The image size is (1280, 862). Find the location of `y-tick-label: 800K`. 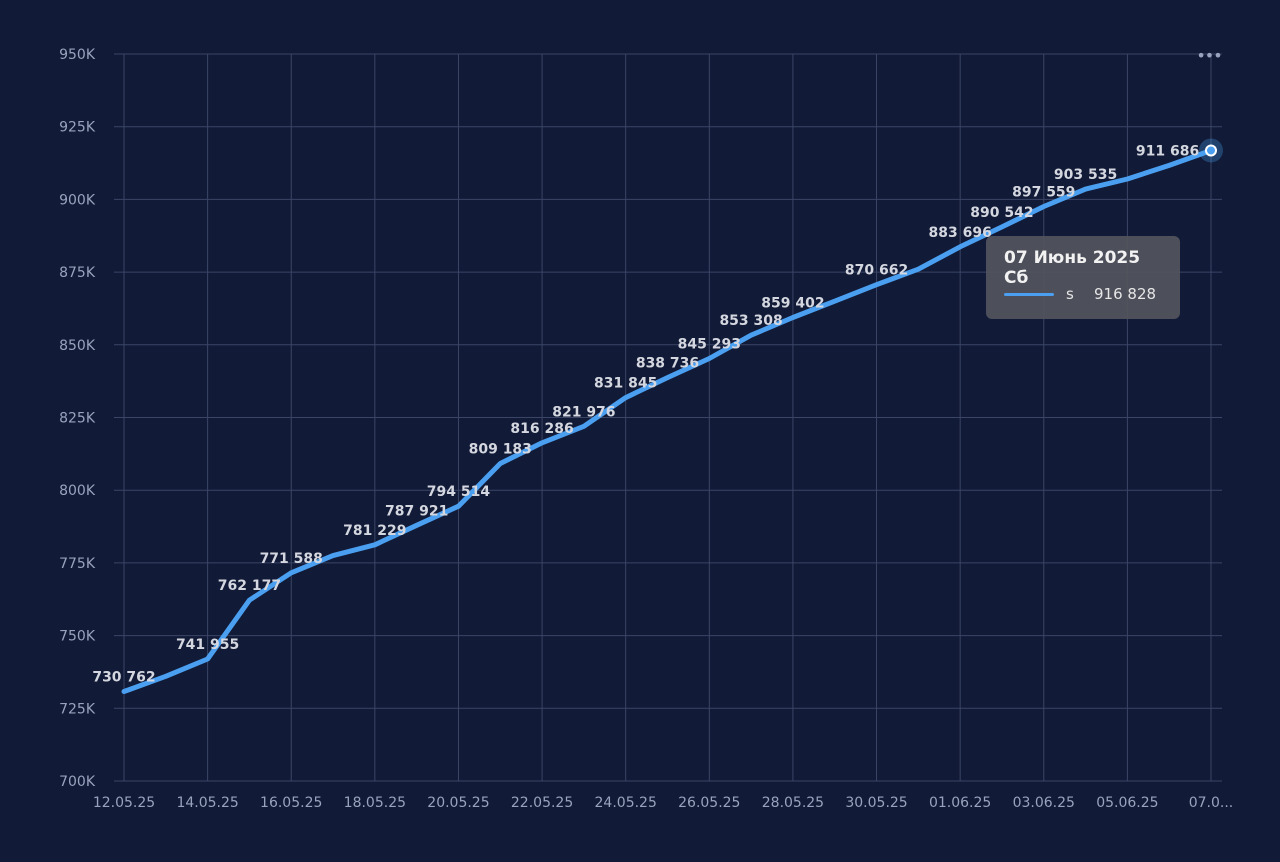

y-tick-label: 800K is located at coordinates (77, 491).